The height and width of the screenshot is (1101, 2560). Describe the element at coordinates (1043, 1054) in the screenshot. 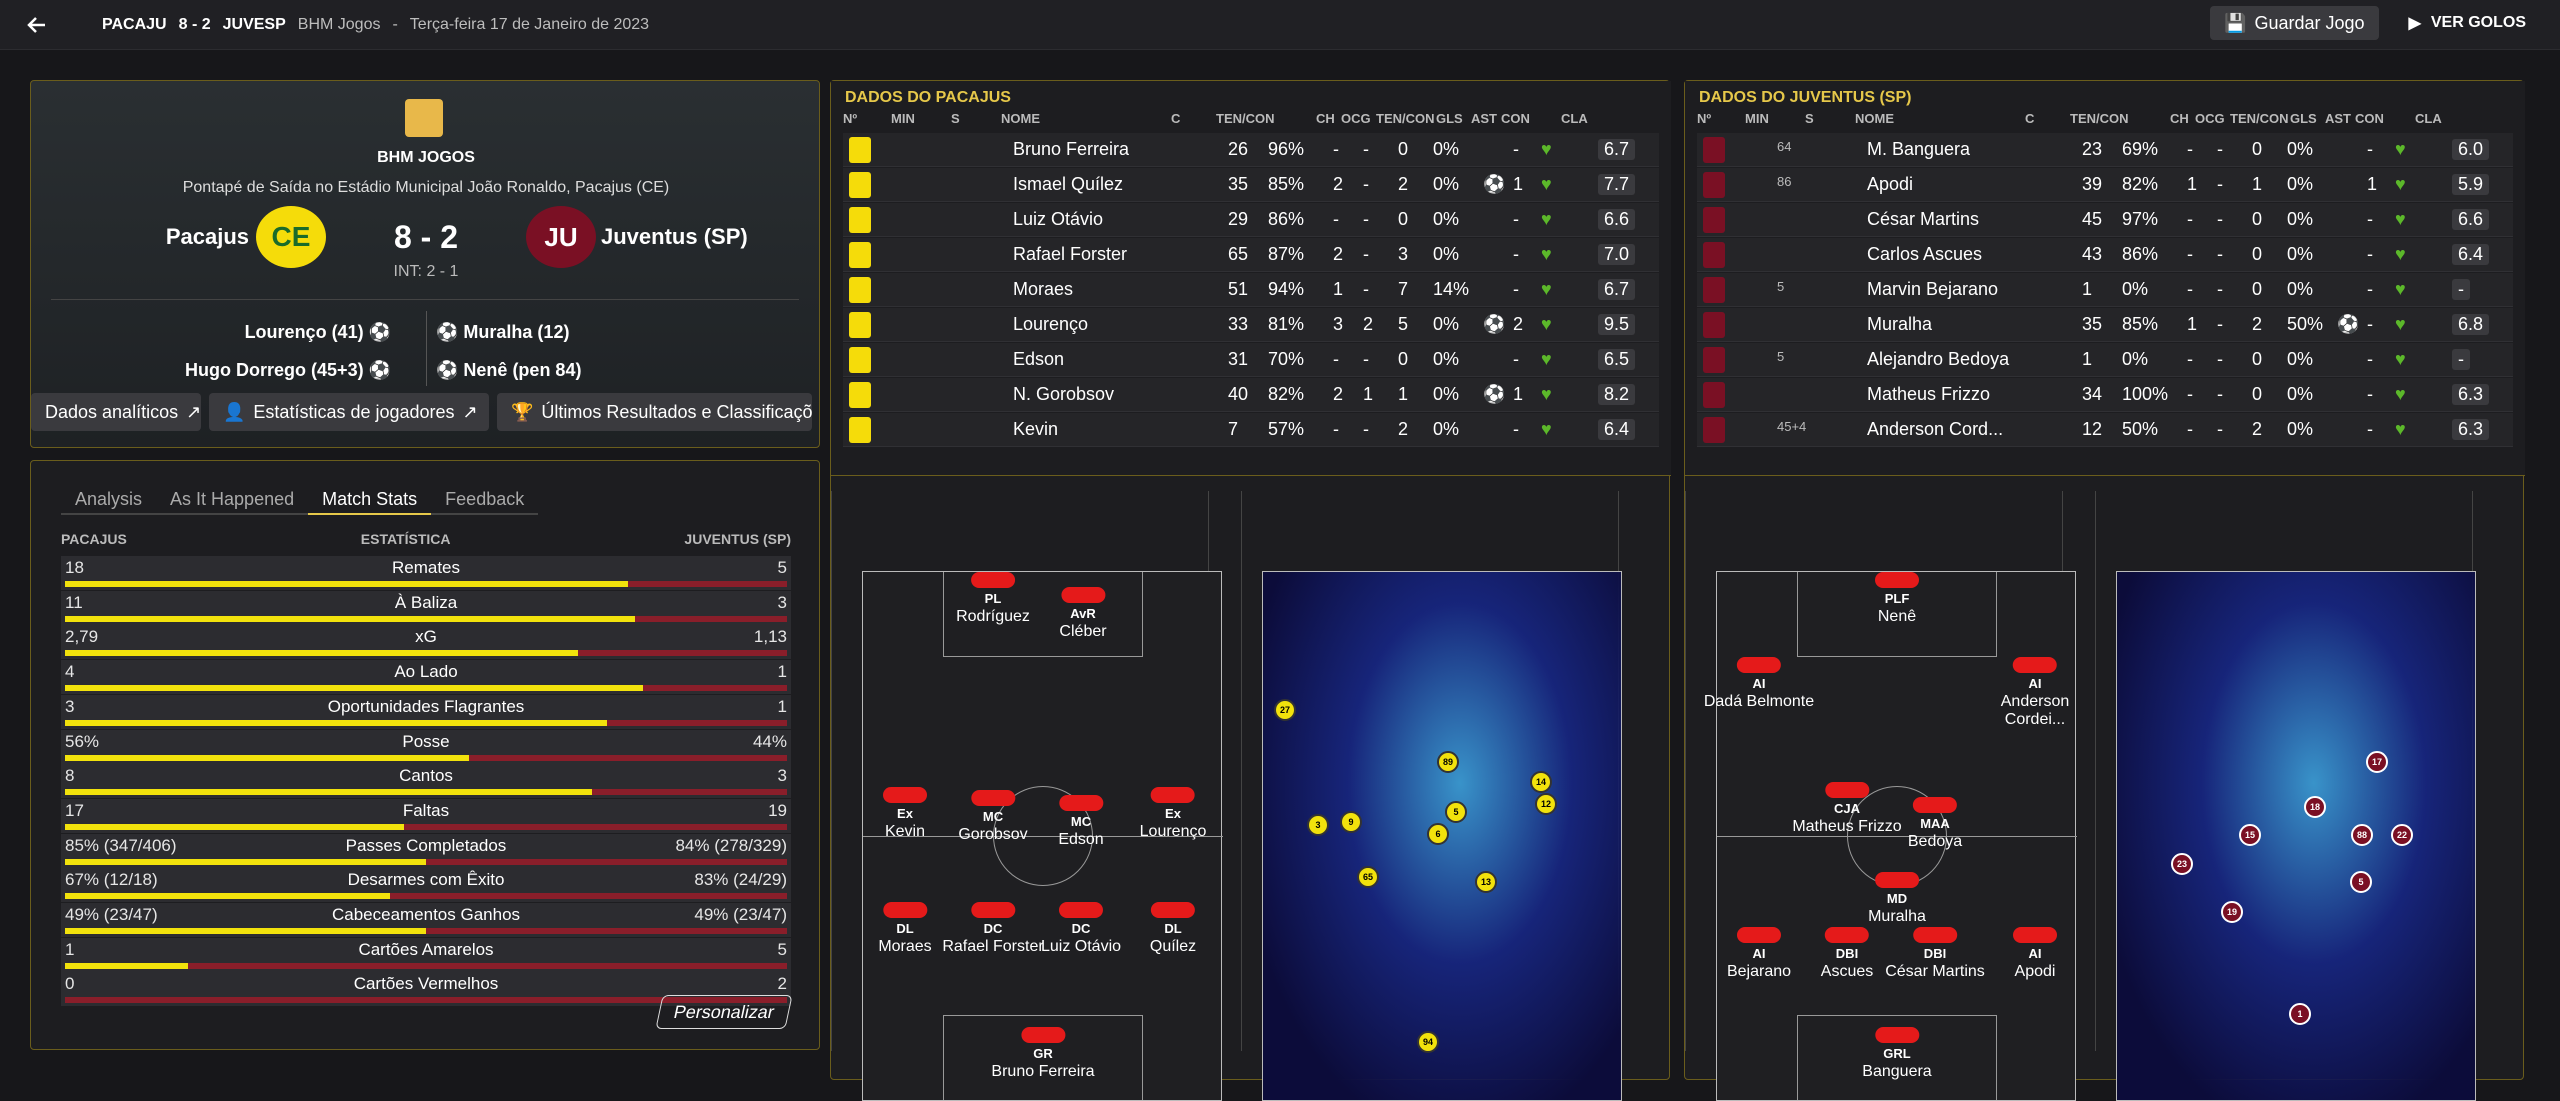

I see `formation-player: GR Bruno Ferreira` at that location.